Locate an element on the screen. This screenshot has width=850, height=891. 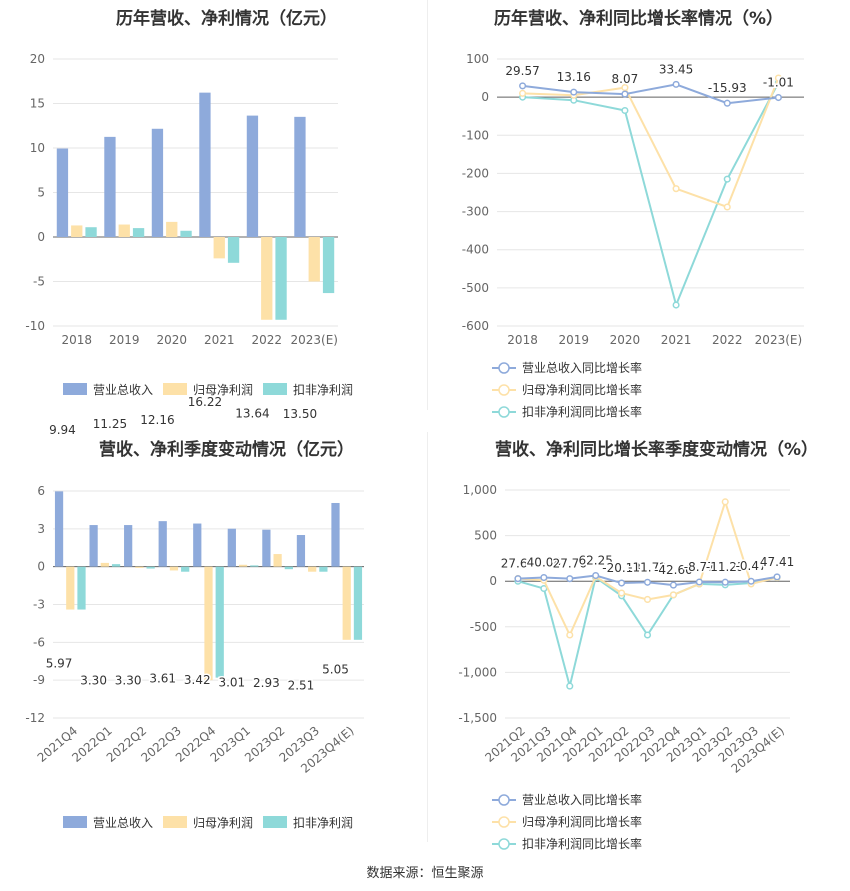
vertical-divider is located at coordinates (427, 205).